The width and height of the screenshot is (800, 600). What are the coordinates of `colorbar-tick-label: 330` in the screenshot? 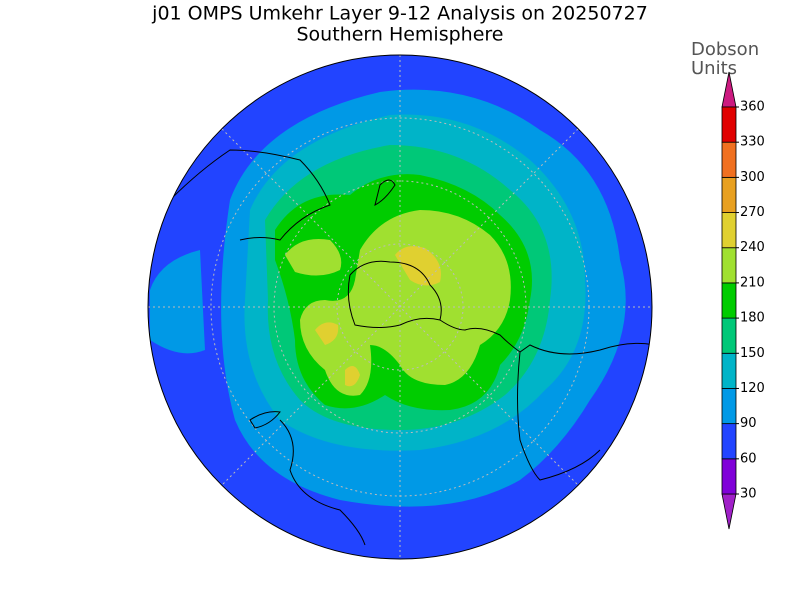 It's located at (752, 142).